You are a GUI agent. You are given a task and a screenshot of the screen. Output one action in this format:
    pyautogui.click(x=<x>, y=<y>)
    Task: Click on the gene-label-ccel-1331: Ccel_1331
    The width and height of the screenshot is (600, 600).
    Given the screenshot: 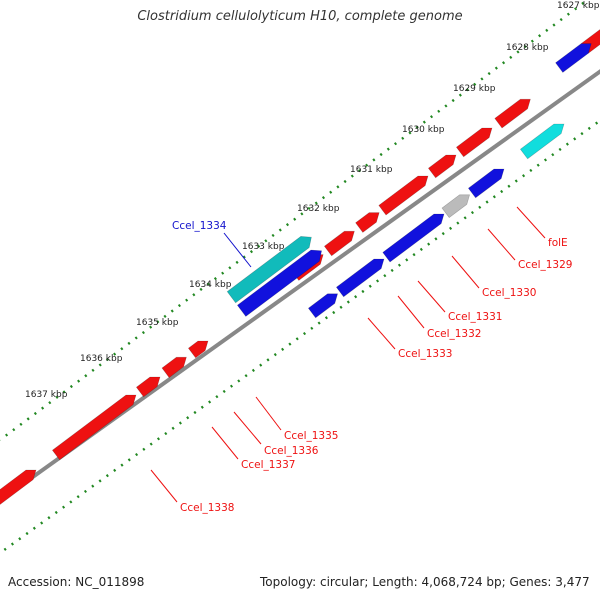 What is the action you would take?
    pyautogui.click(x=475, y=317)
    